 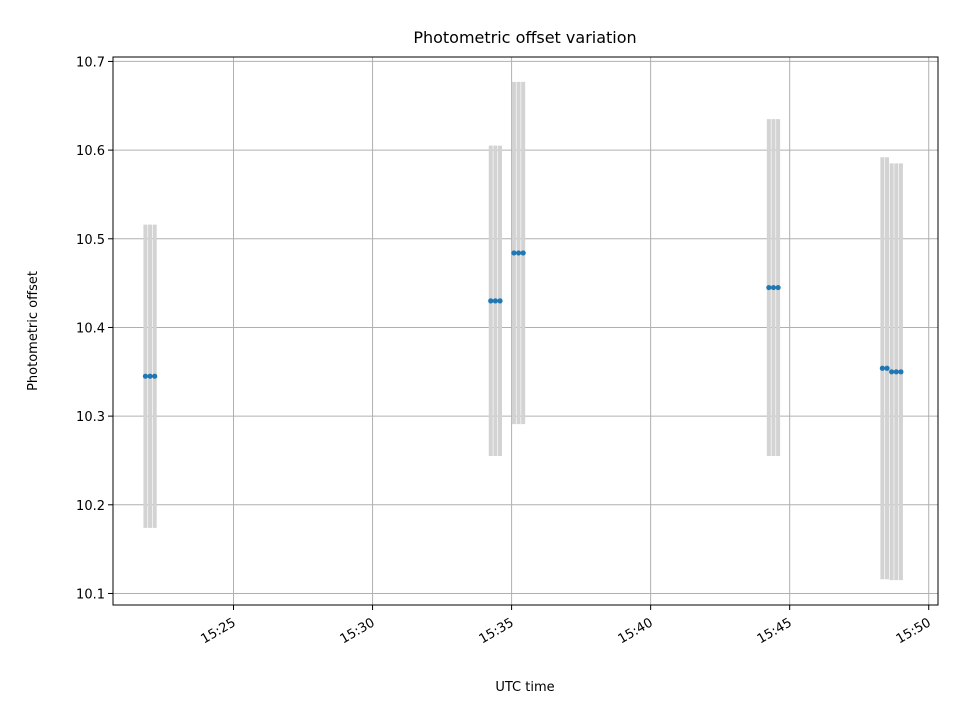 What do you see at coordinates (90, 151) in the screenshot?
I see `y-tick-label: 10.6` at bounding box center [90, 151].